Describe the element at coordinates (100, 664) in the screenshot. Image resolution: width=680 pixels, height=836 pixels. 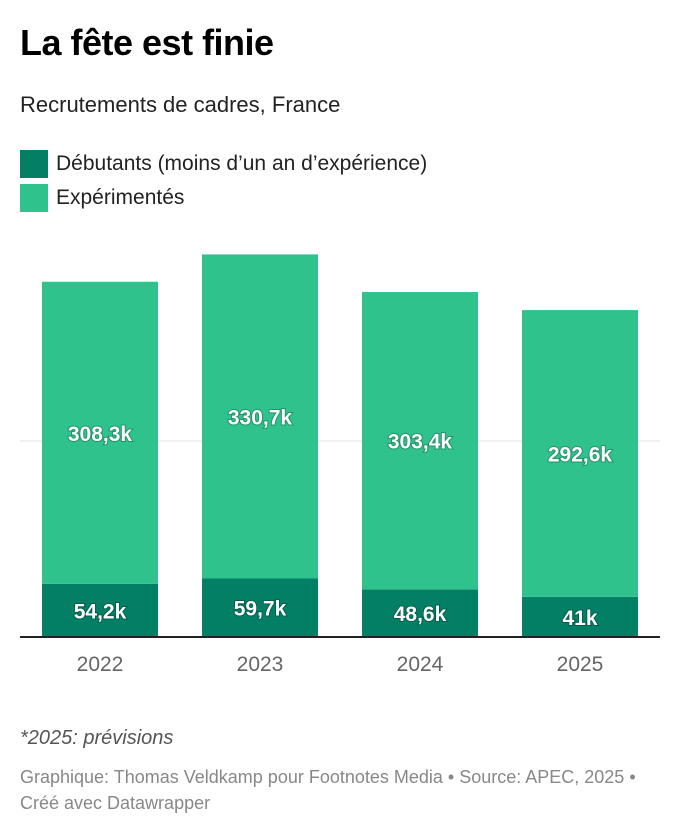
I see `x-tick-label: 2022` at that location.